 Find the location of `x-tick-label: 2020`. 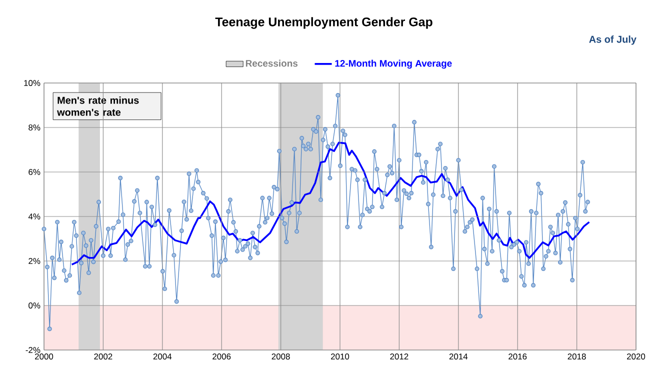

x-tick-label: 2020 is located at coordinates (636, 357).